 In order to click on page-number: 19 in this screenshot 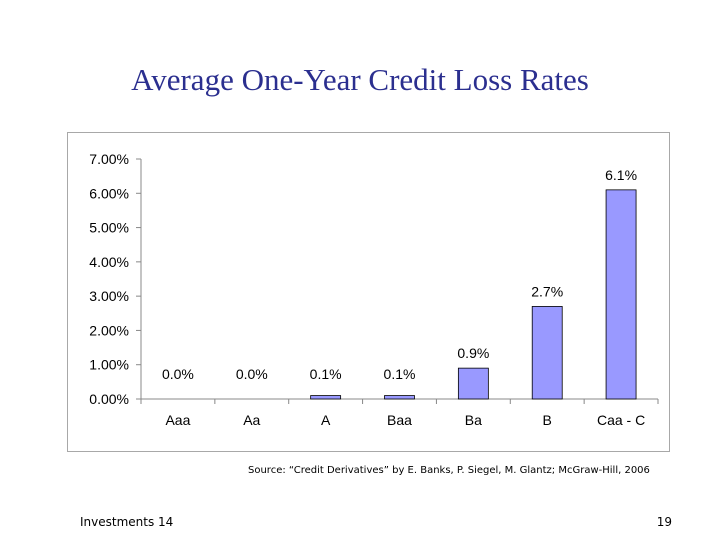, I will do `click(664, 522)`.